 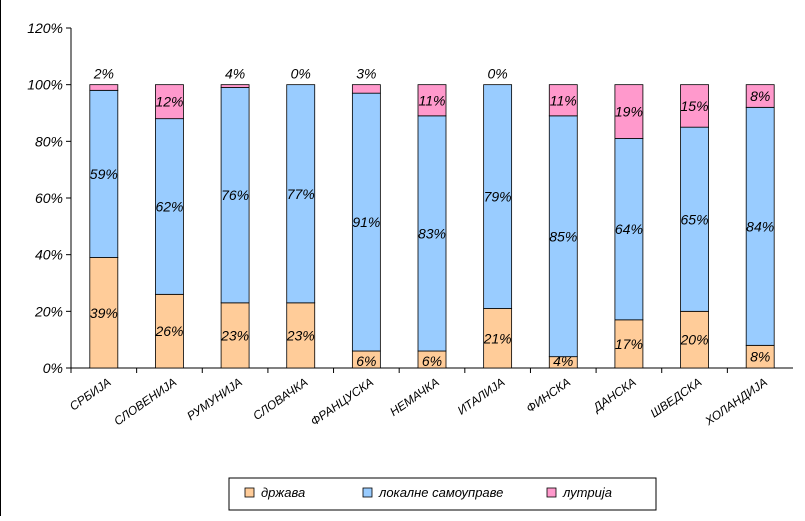 I want to click on data-label: 20%, so click(x=694, y=340).